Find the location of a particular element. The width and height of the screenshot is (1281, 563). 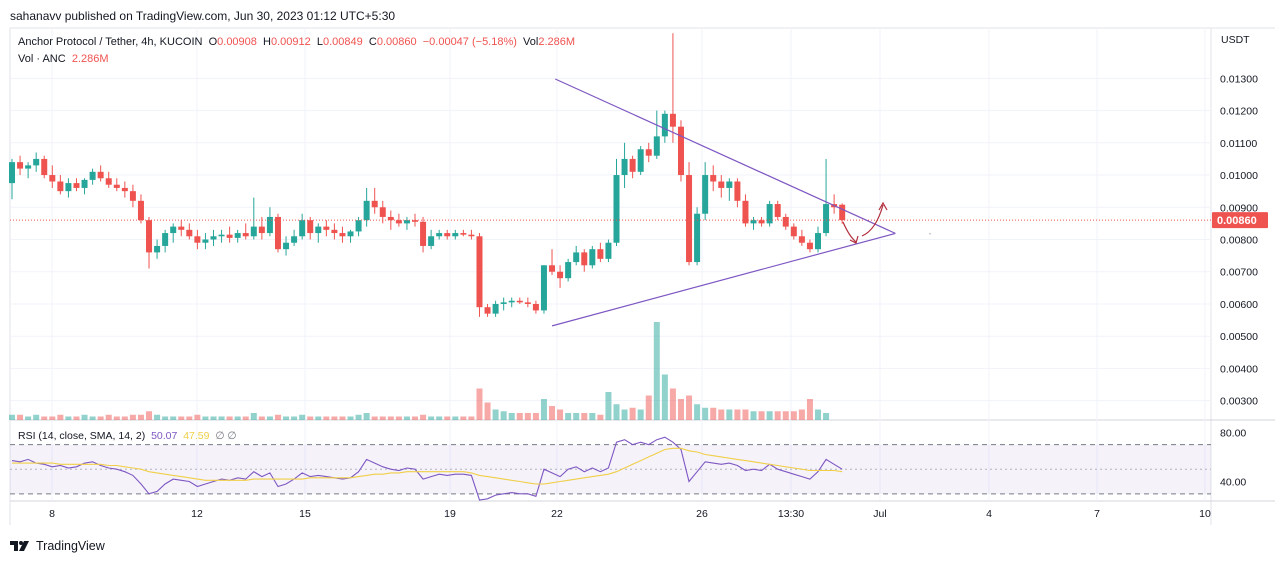

price-tick-label: 0.00600 is located at coordinates (1239, 305).